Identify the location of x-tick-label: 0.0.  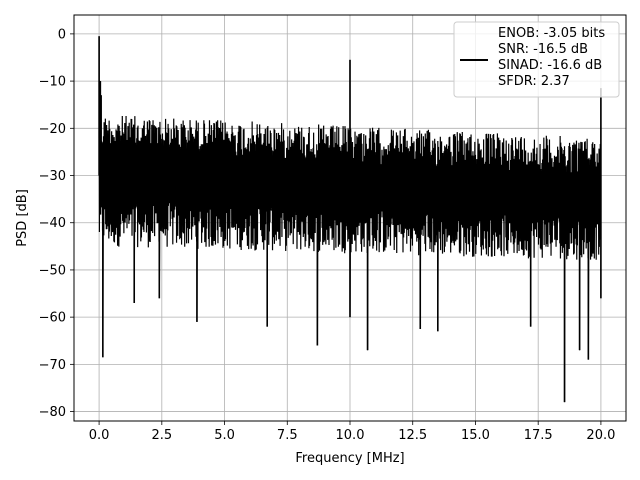
(99, 435).